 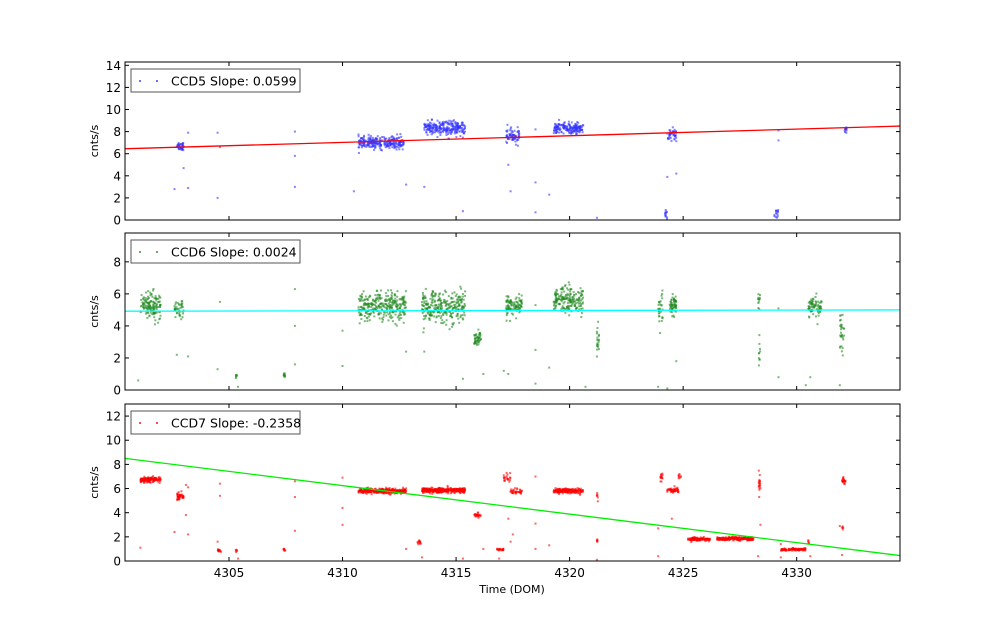 I want to click on x-tick-label: 4310, so click(x=342, y=573).